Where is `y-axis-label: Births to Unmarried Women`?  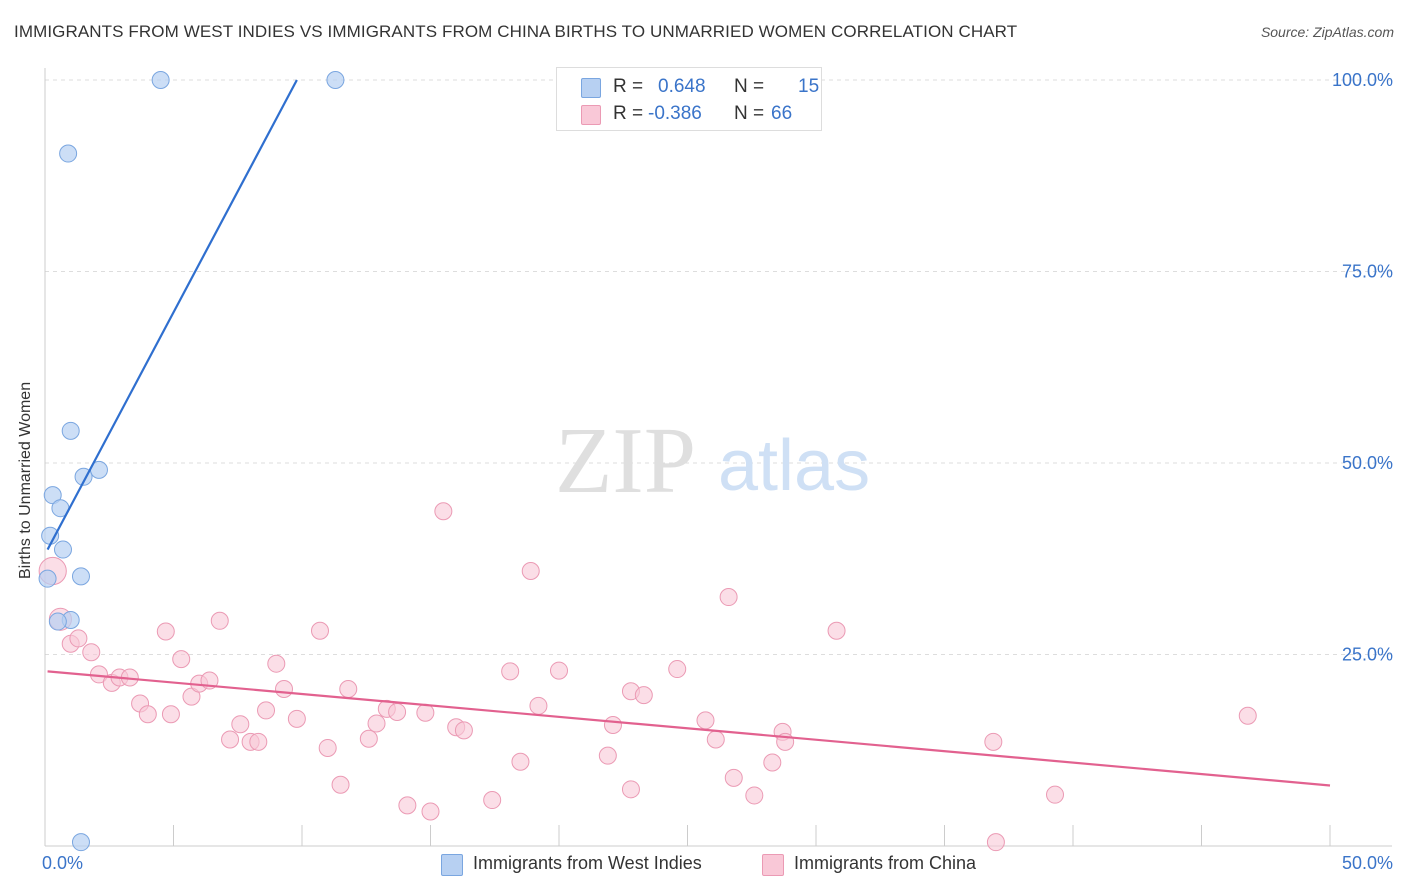 y-axis-label: Births to Unmarried Women is located at coordinates (25, 480).